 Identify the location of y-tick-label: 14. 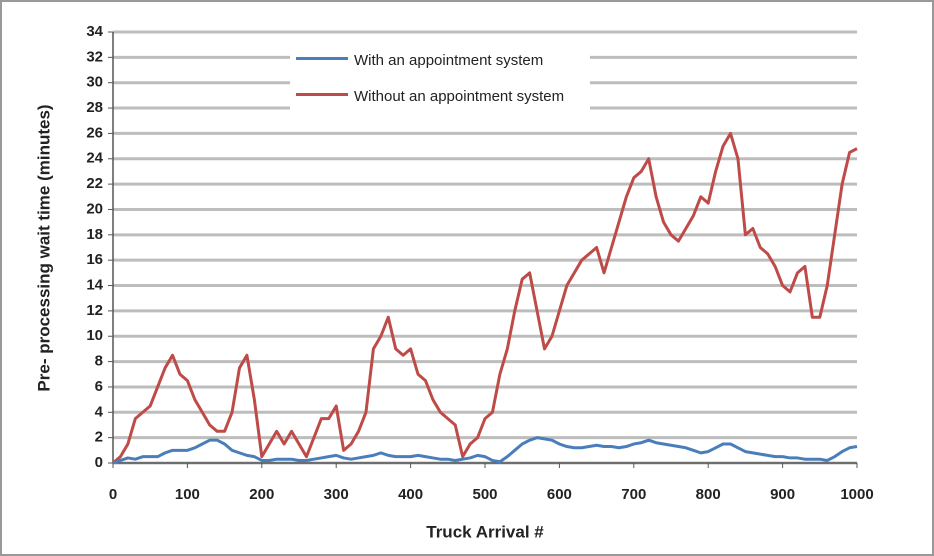
(94, 284).